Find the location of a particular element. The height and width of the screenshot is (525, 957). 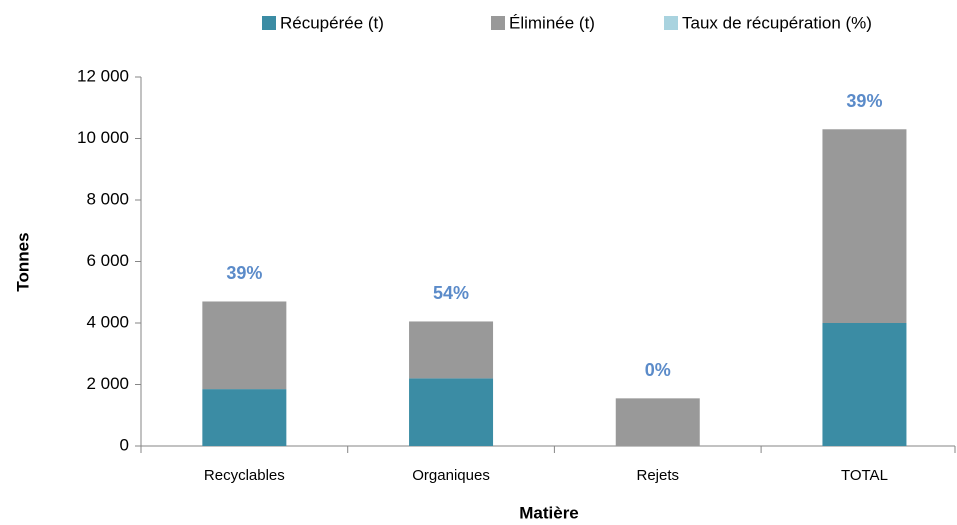

x-axis-title: Matière is located at coordinates (549, 512).